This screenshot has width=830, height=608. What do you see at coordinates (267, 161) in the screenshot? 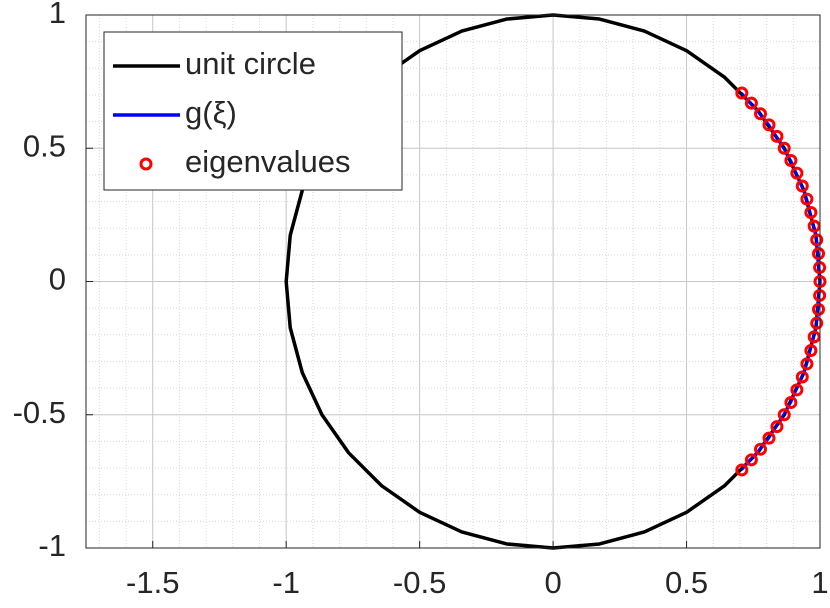
I see `legend-label: eigenvalues` at bounding box center [267, 161].